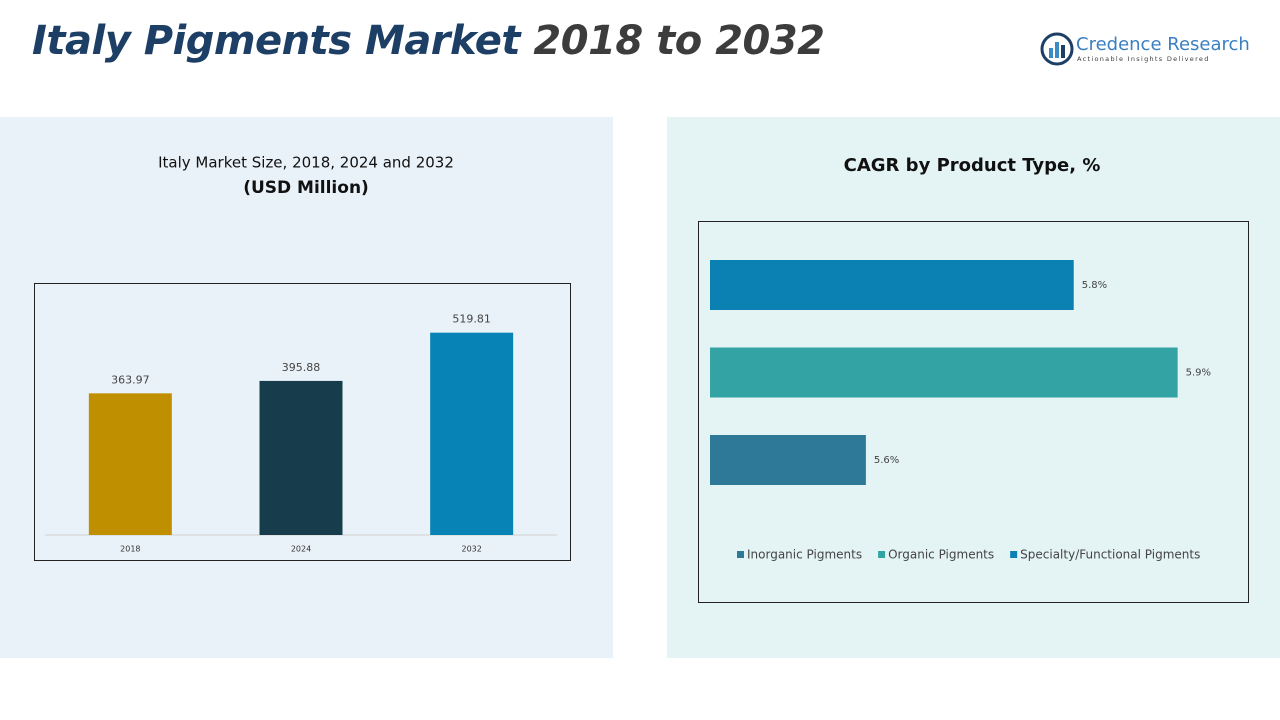 The image size is (1280, 720). What do you see at coordinates (471, 319) in the screenshot?
I see `value-label: 519.81` at bounding box center [471, 319].